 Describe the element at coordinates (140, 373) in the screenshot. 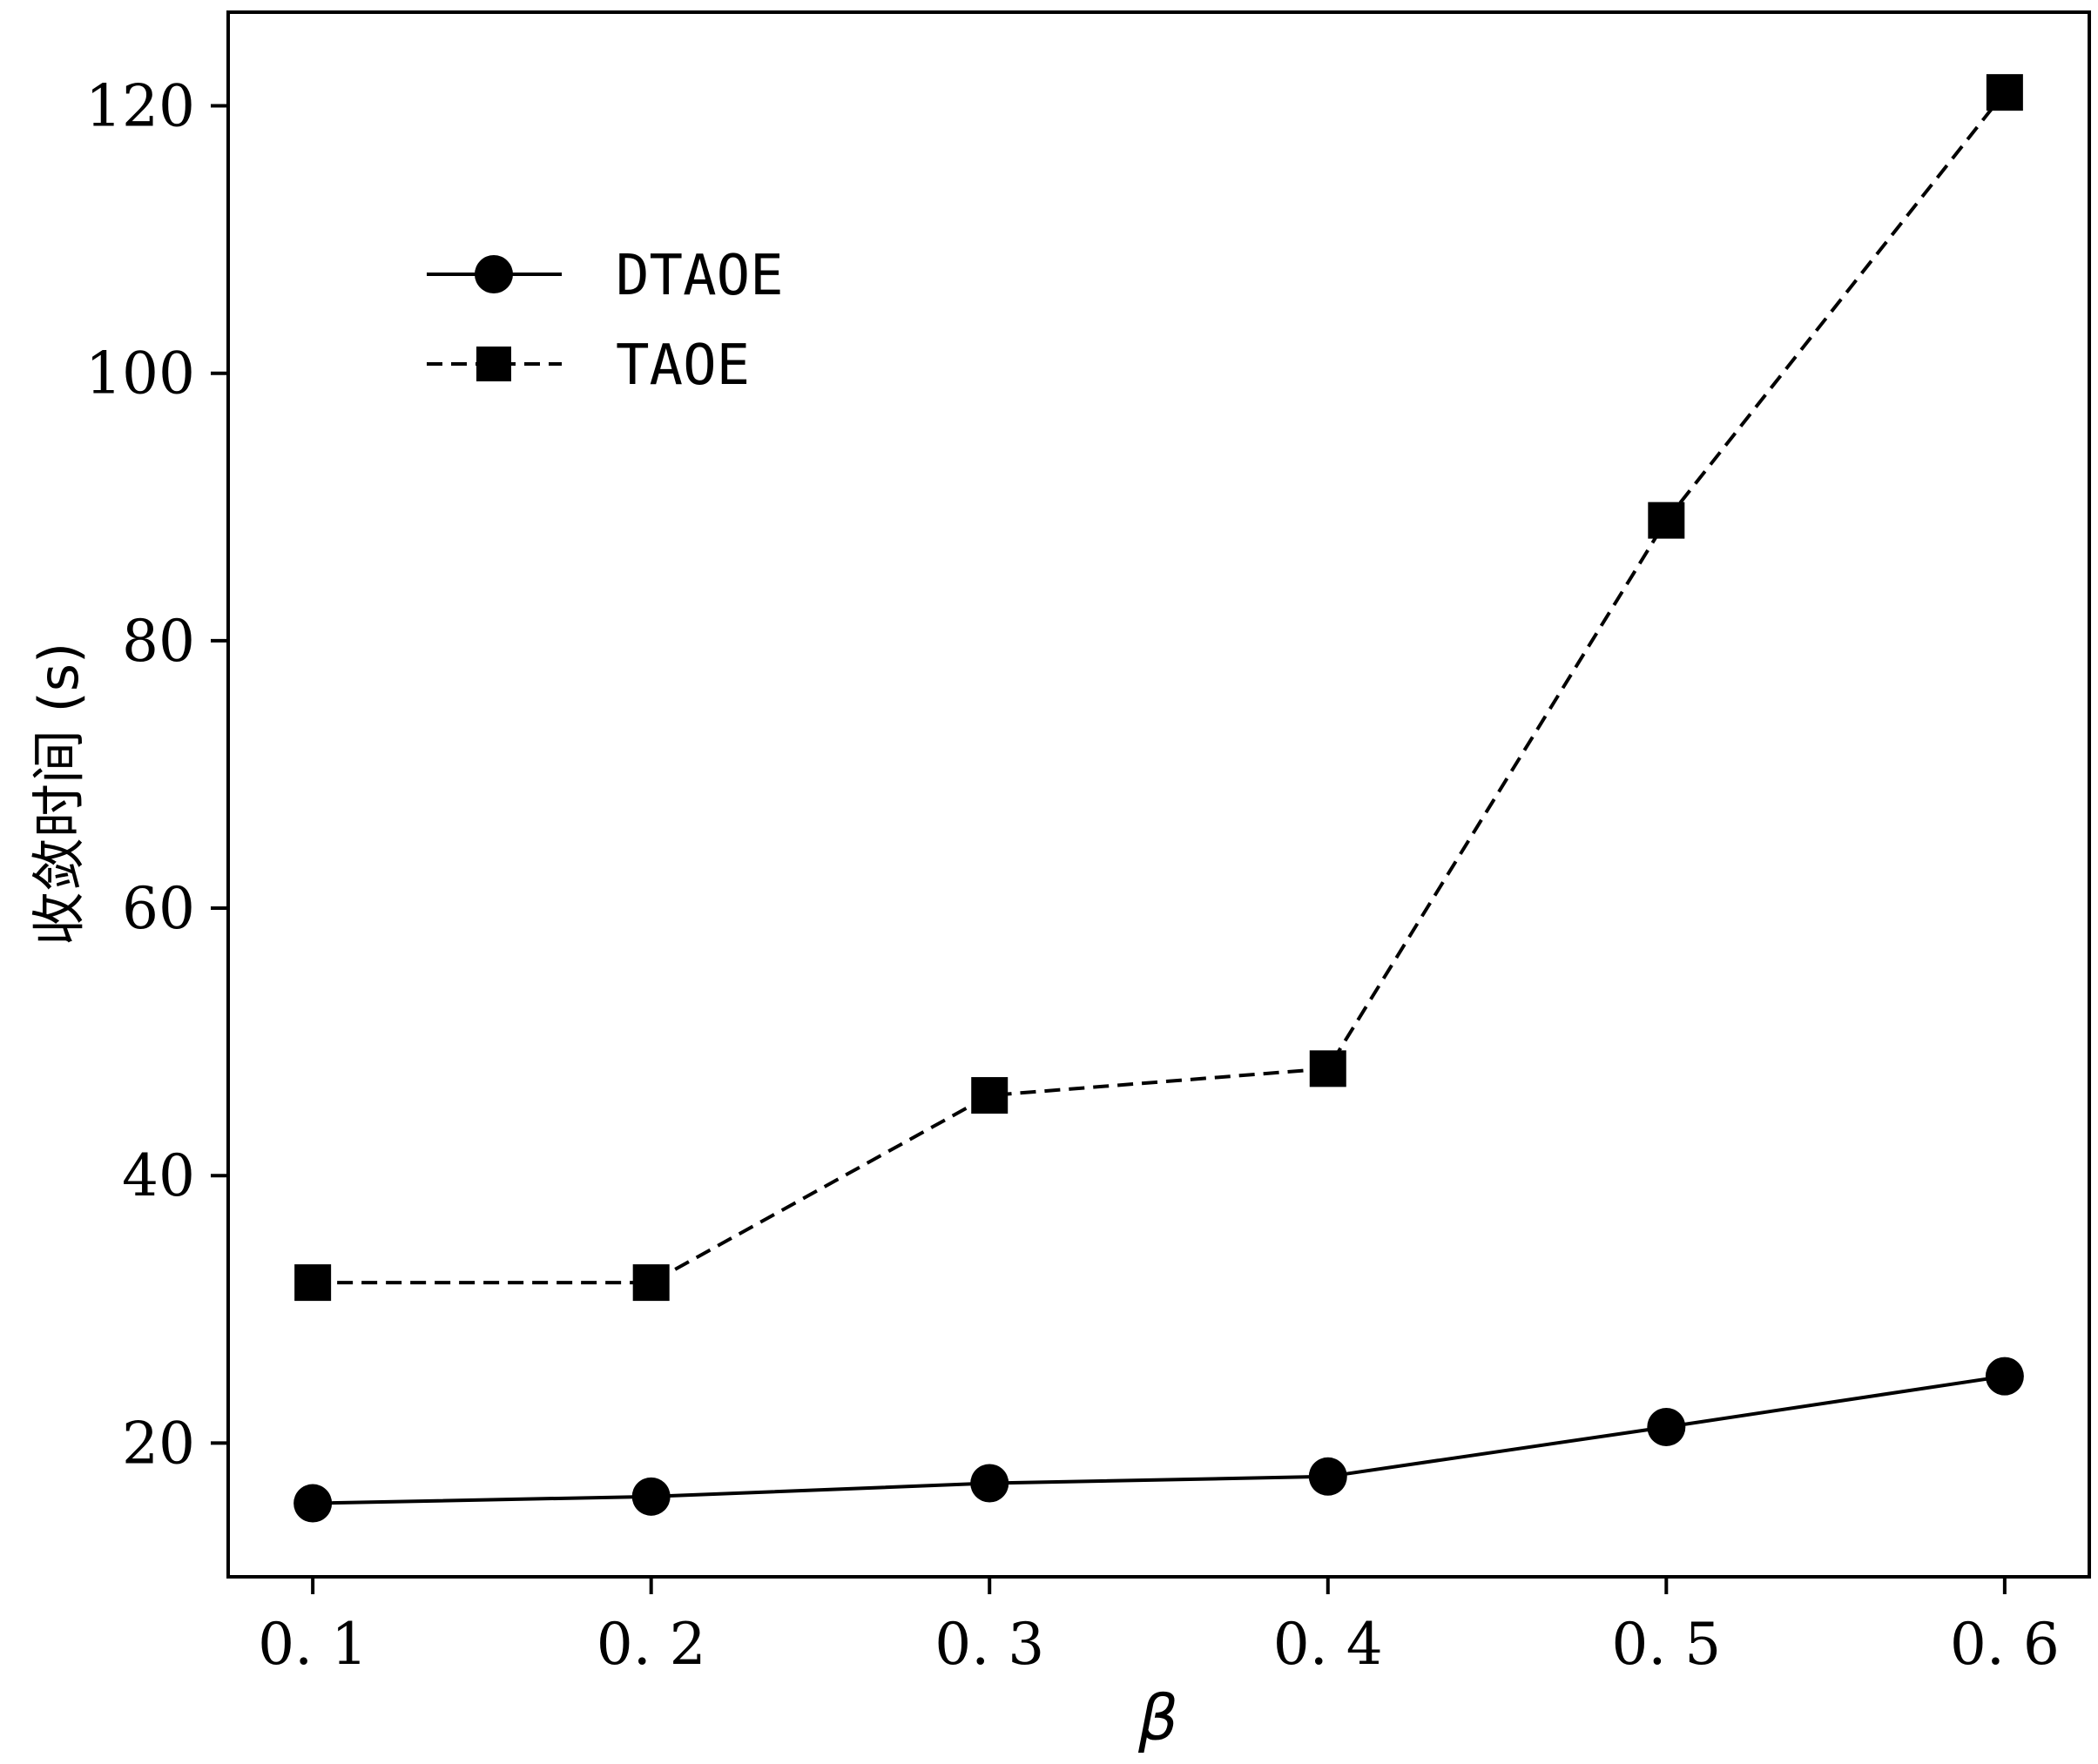

I see `y-tick-label: 100` at that location.